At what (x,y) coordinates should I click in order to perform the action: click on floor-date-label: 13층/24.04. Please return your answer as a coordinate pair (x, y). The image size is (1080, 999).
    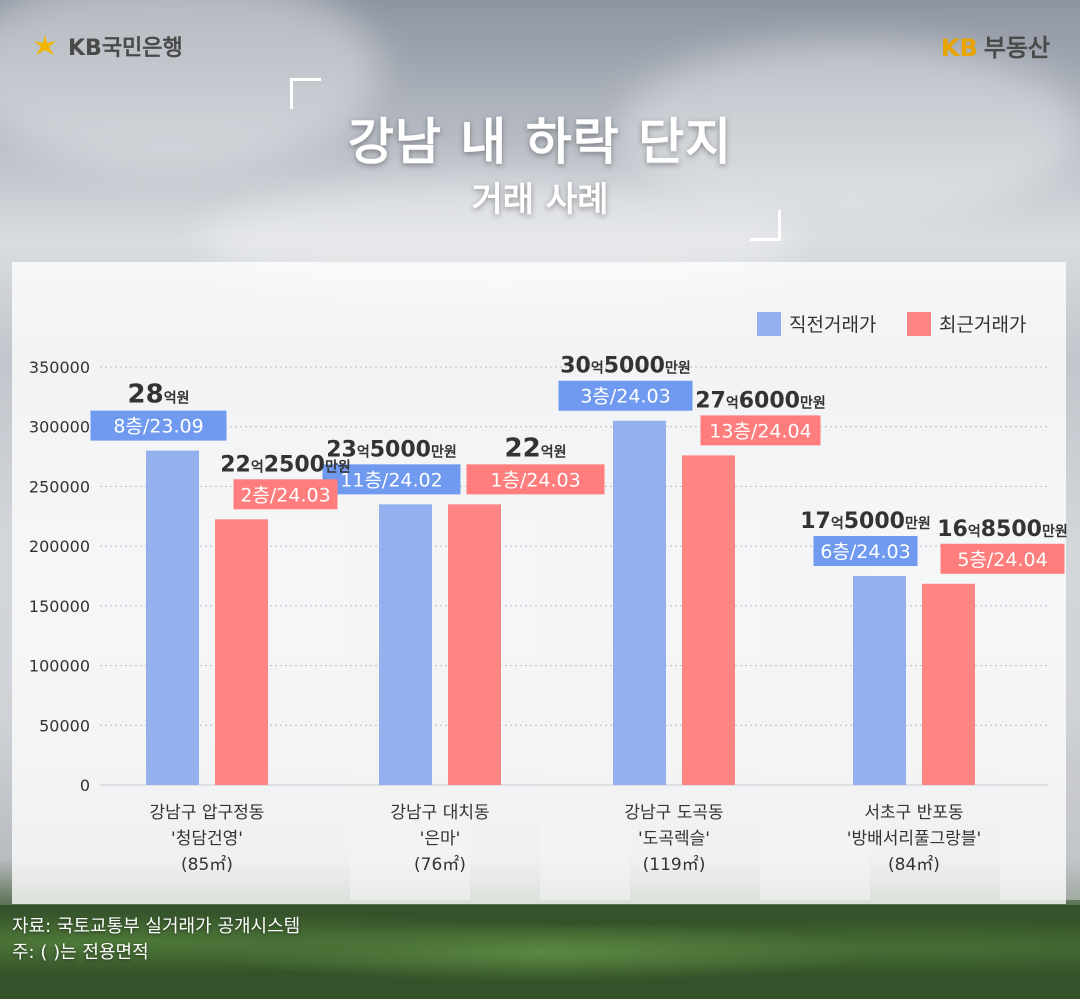
    Looking at the image, I should click on (760, 431).